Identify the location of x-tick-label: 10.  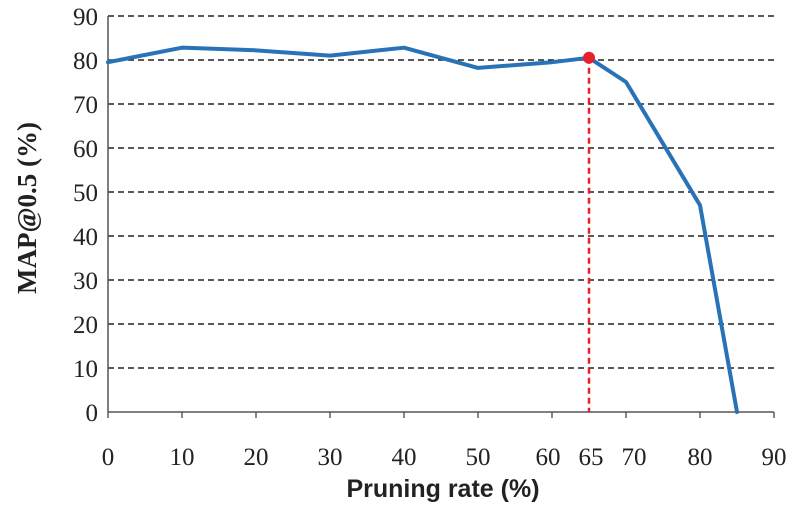
(182, 457).